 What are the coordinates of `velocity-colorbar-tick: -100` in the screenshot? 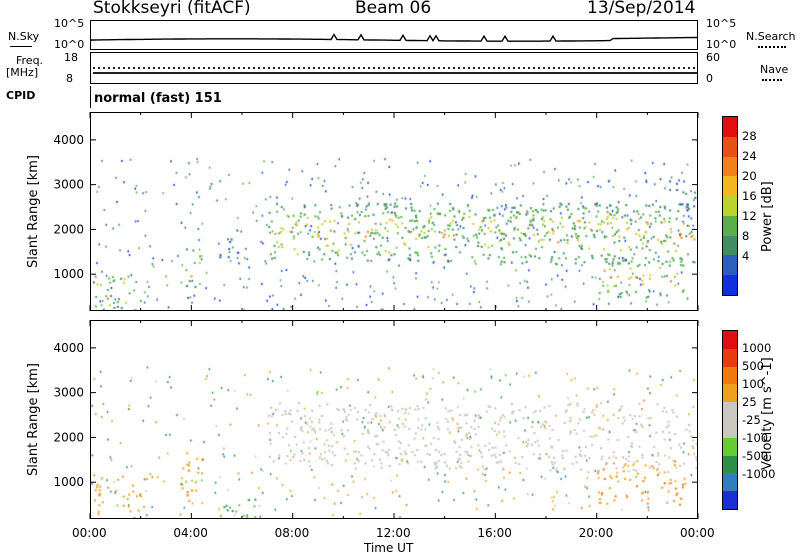 It's located at (755, 438).